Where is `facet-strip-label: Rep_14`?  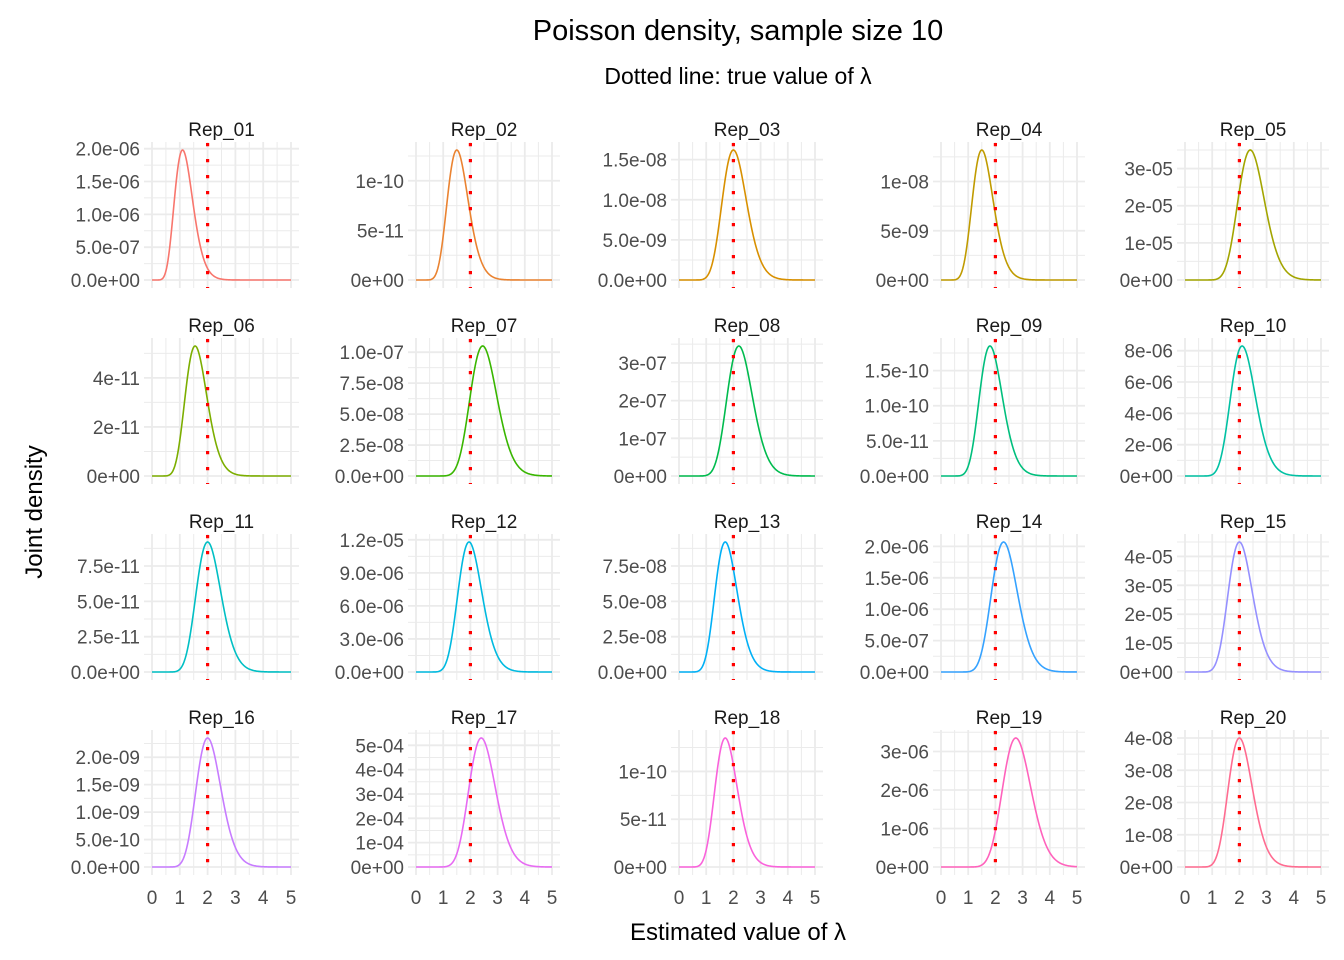 facet-strip-label: Rep_14 is located at coordinates (1009, 522).